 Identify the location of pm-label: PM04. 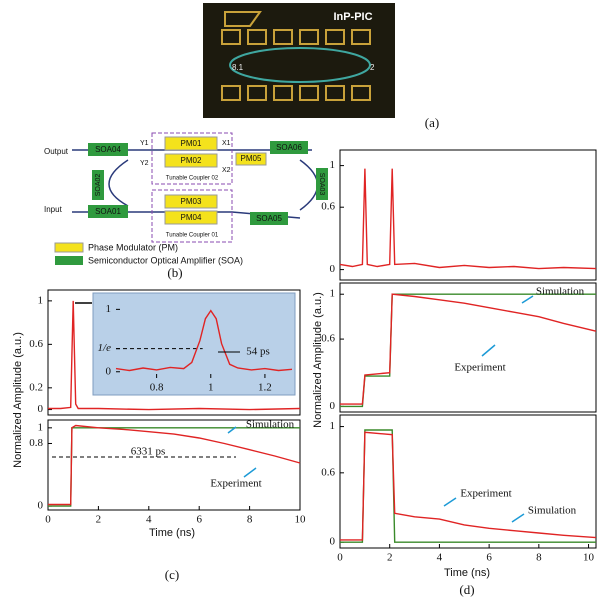
(191, 217).